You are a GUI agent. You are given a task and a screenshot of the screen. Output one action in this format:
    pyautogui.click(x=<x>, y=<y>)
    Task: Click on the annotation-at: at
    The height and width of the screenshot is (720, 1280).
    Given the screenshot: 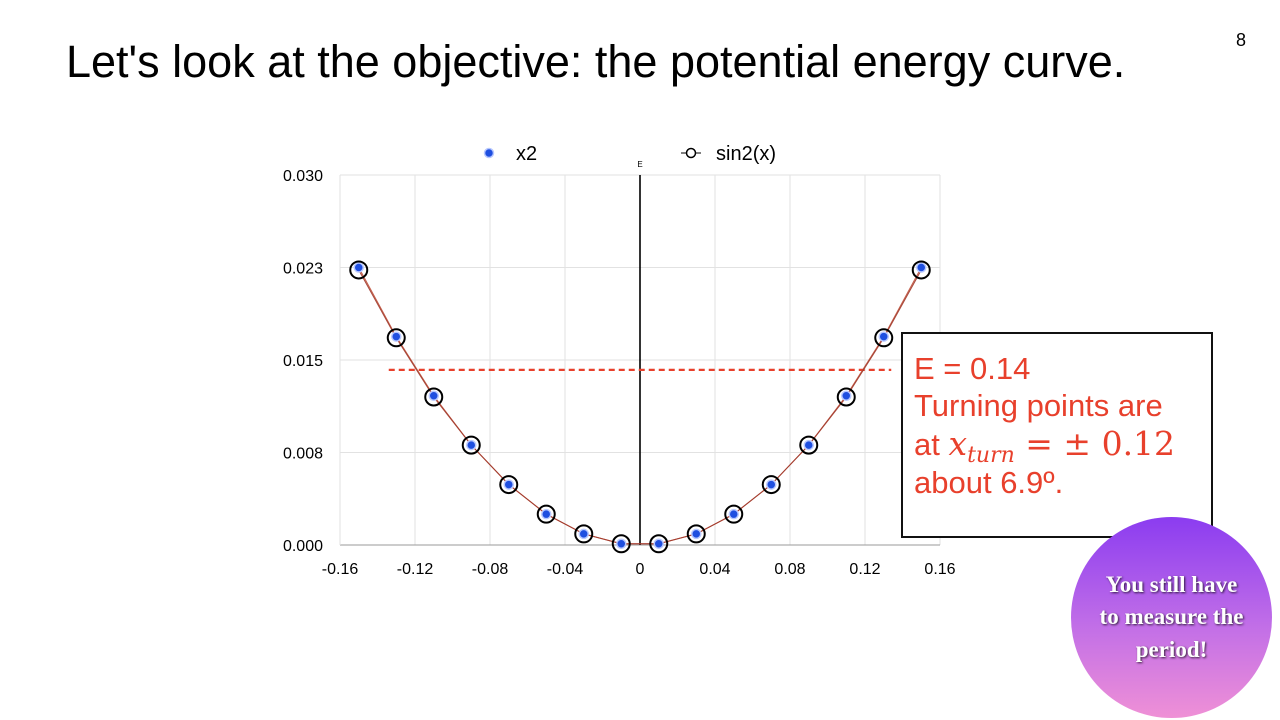 What is the action you would take?
    pyautogui.click(x=931, y=445)
    